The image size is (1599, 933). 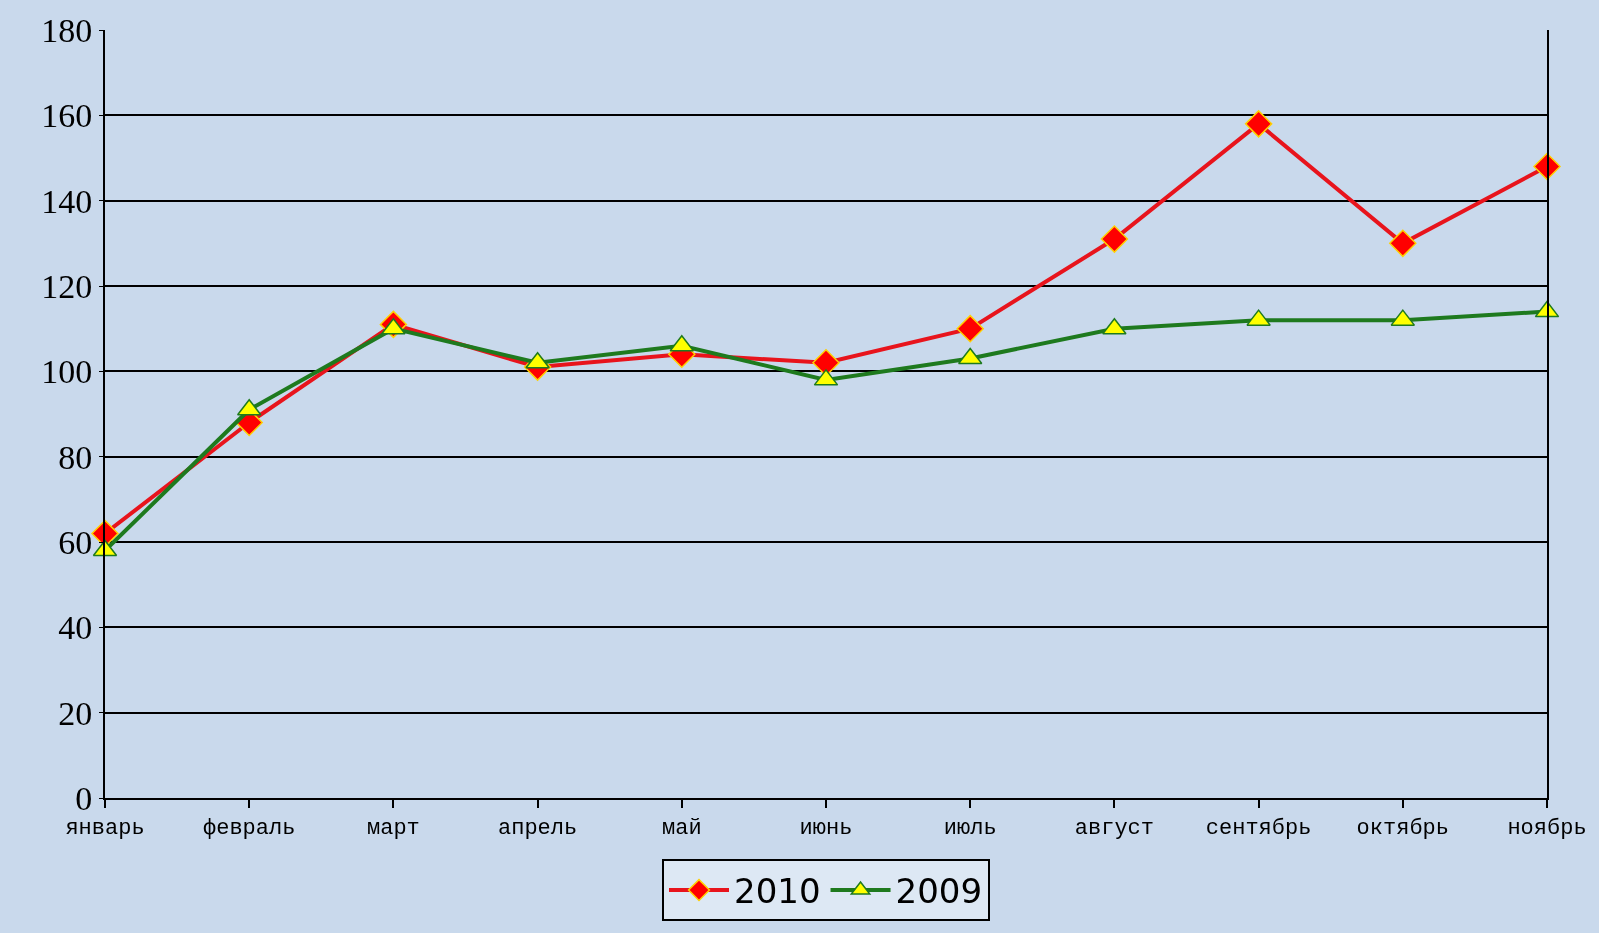 What do you see at coordinates (393, 829) in the screenshot?
I see `x-tick-label: март` at bounding box center [393, 829].